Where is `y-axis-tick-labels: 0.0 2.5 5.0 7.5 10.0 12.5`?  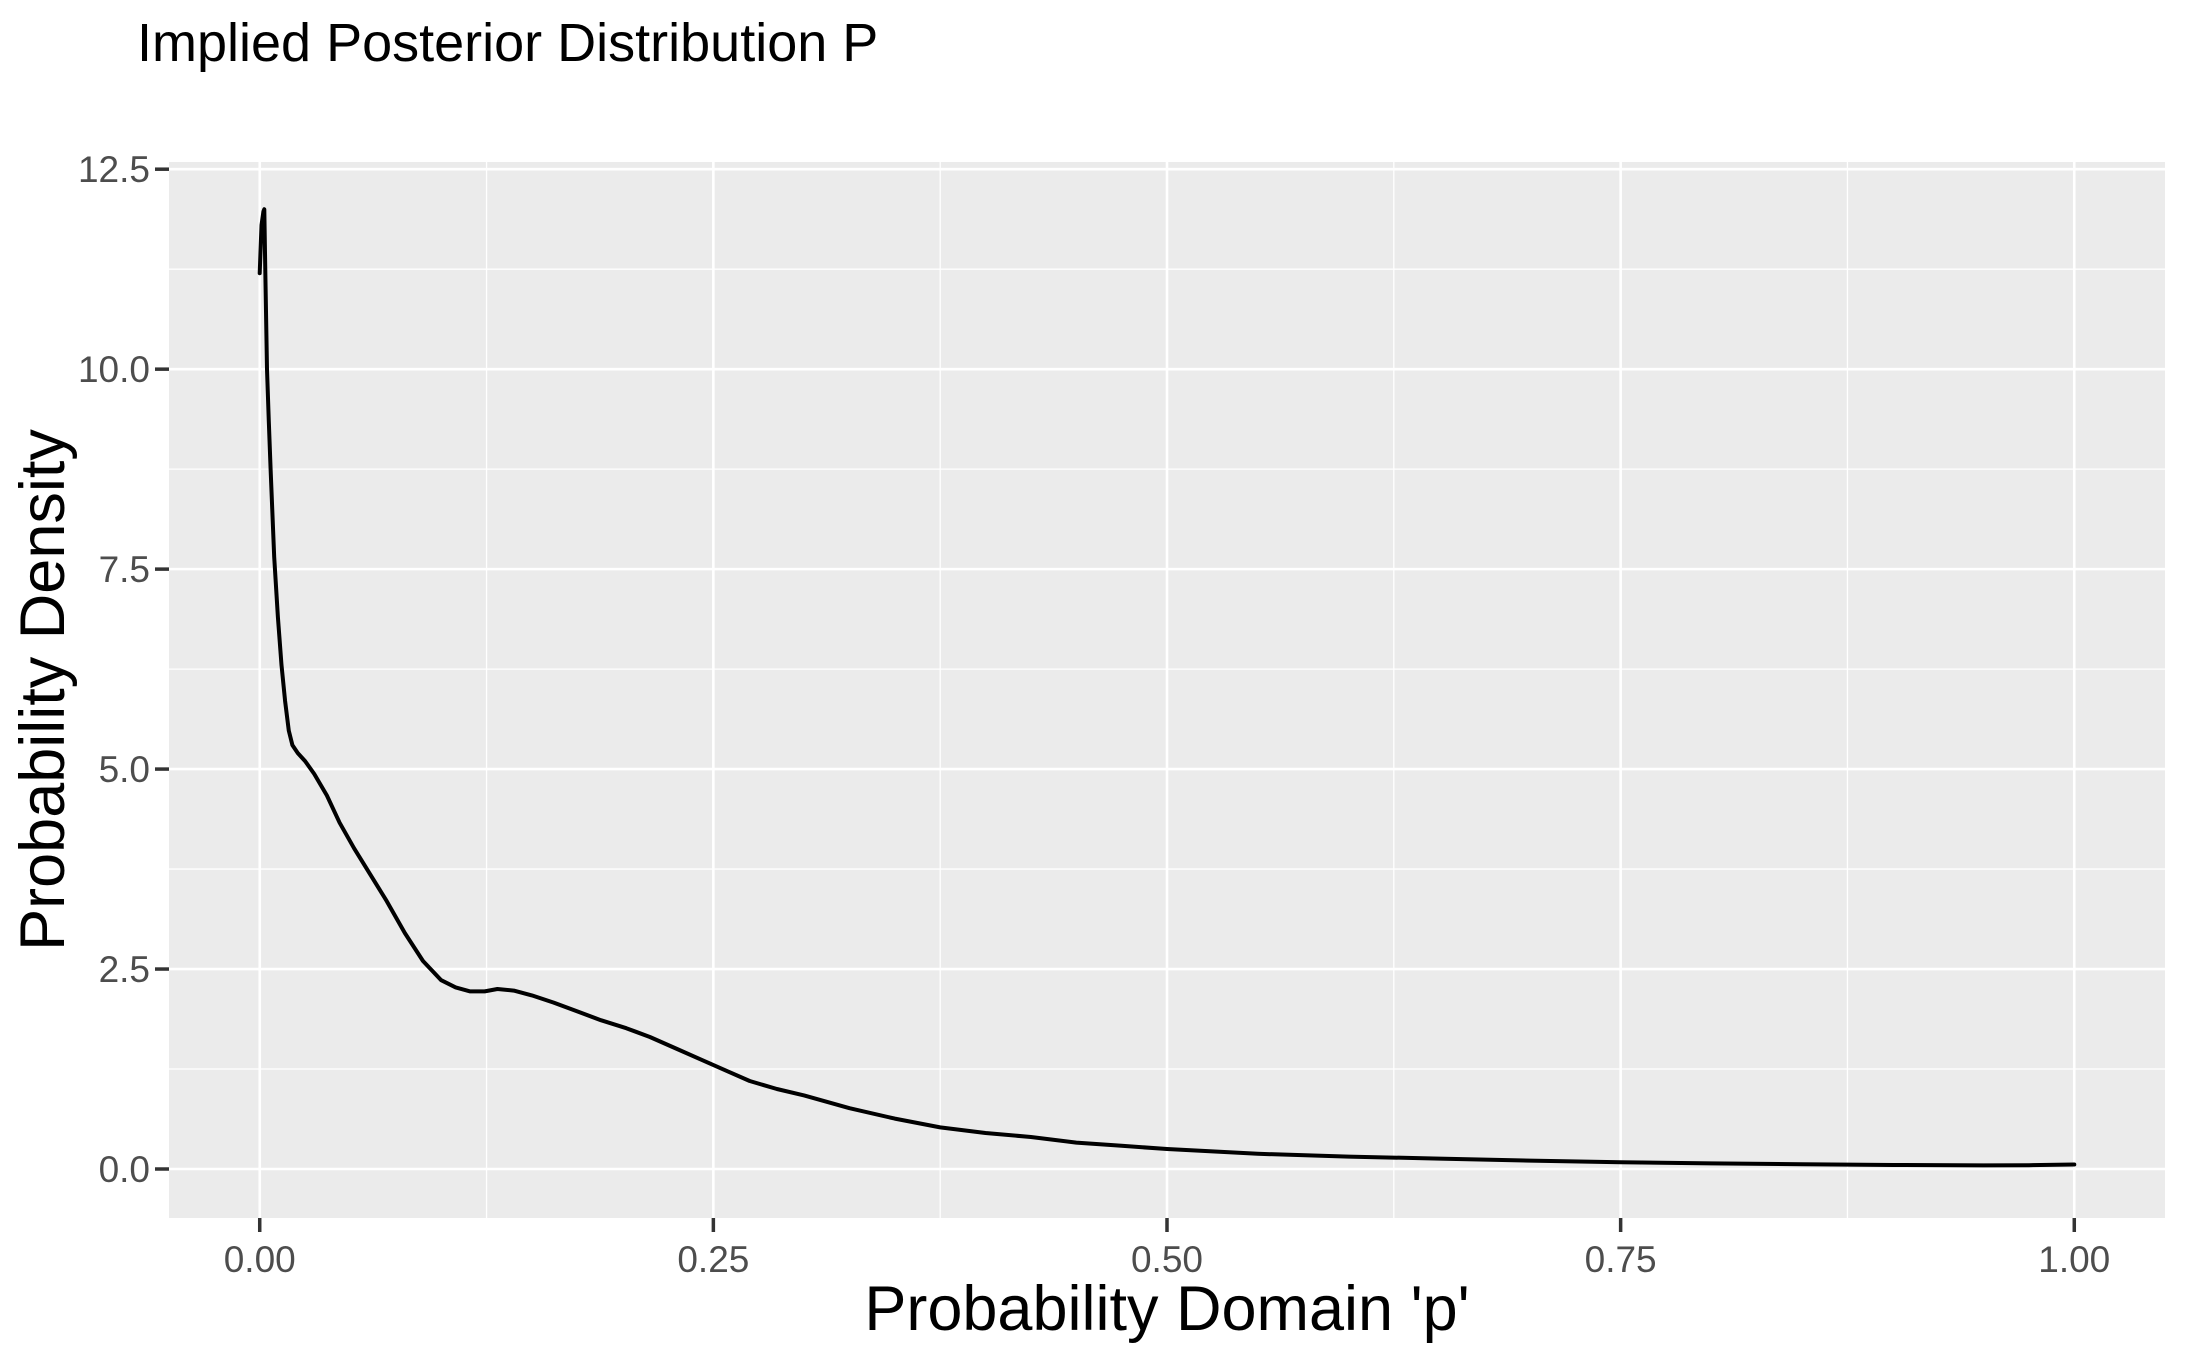 y-axis-tick-labels: 0.0 2.5 5.0 7.5 10.0 12.5 is located at coordinates (114, 669).